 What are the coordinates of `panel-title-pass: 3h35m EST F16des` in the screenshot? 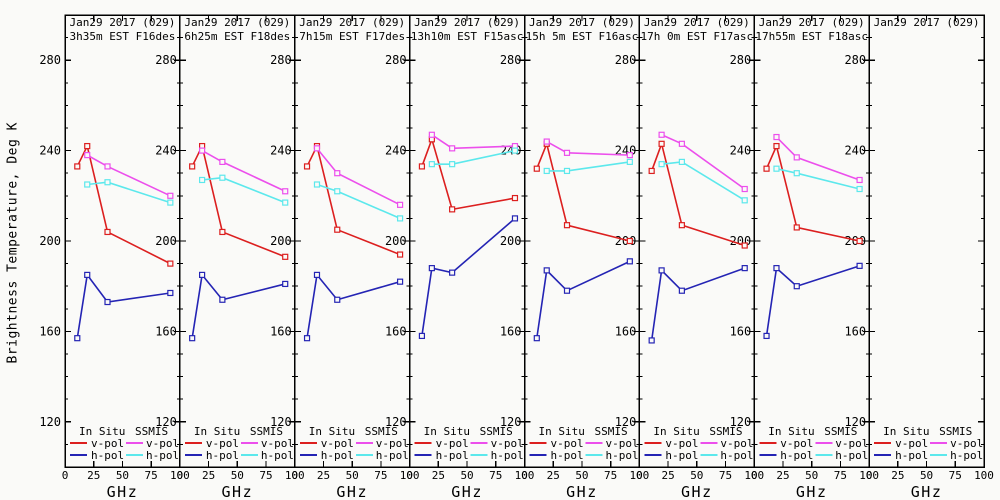 It's located at (122, 36).